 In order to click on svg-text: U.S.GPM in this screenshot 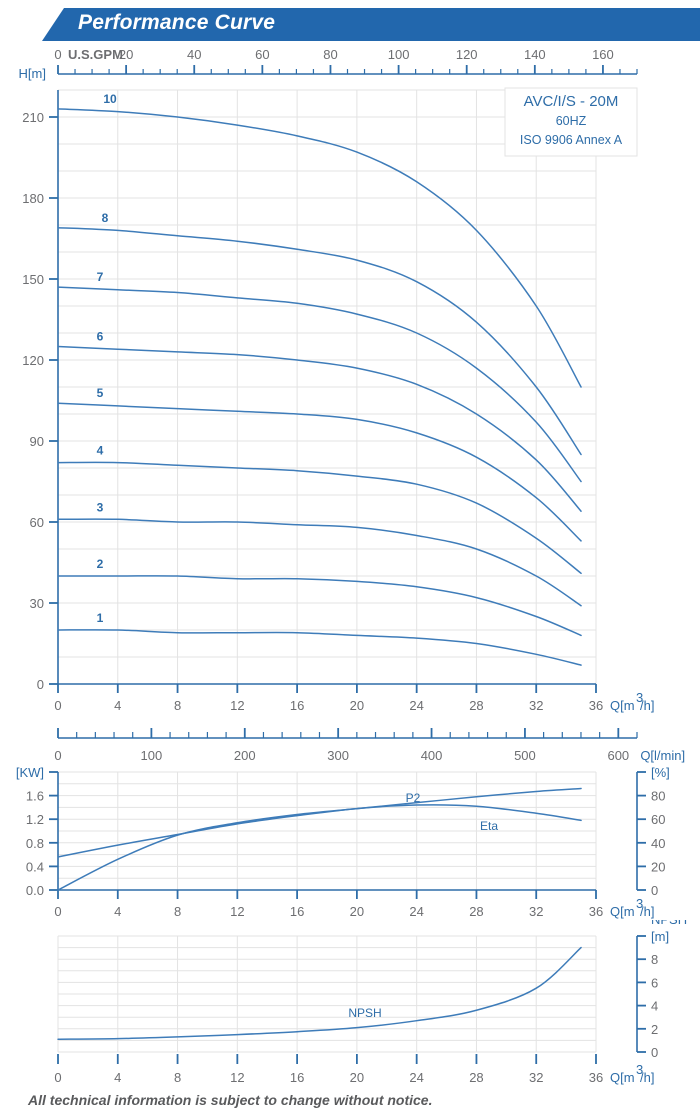, I will do `click(95, 54)`.